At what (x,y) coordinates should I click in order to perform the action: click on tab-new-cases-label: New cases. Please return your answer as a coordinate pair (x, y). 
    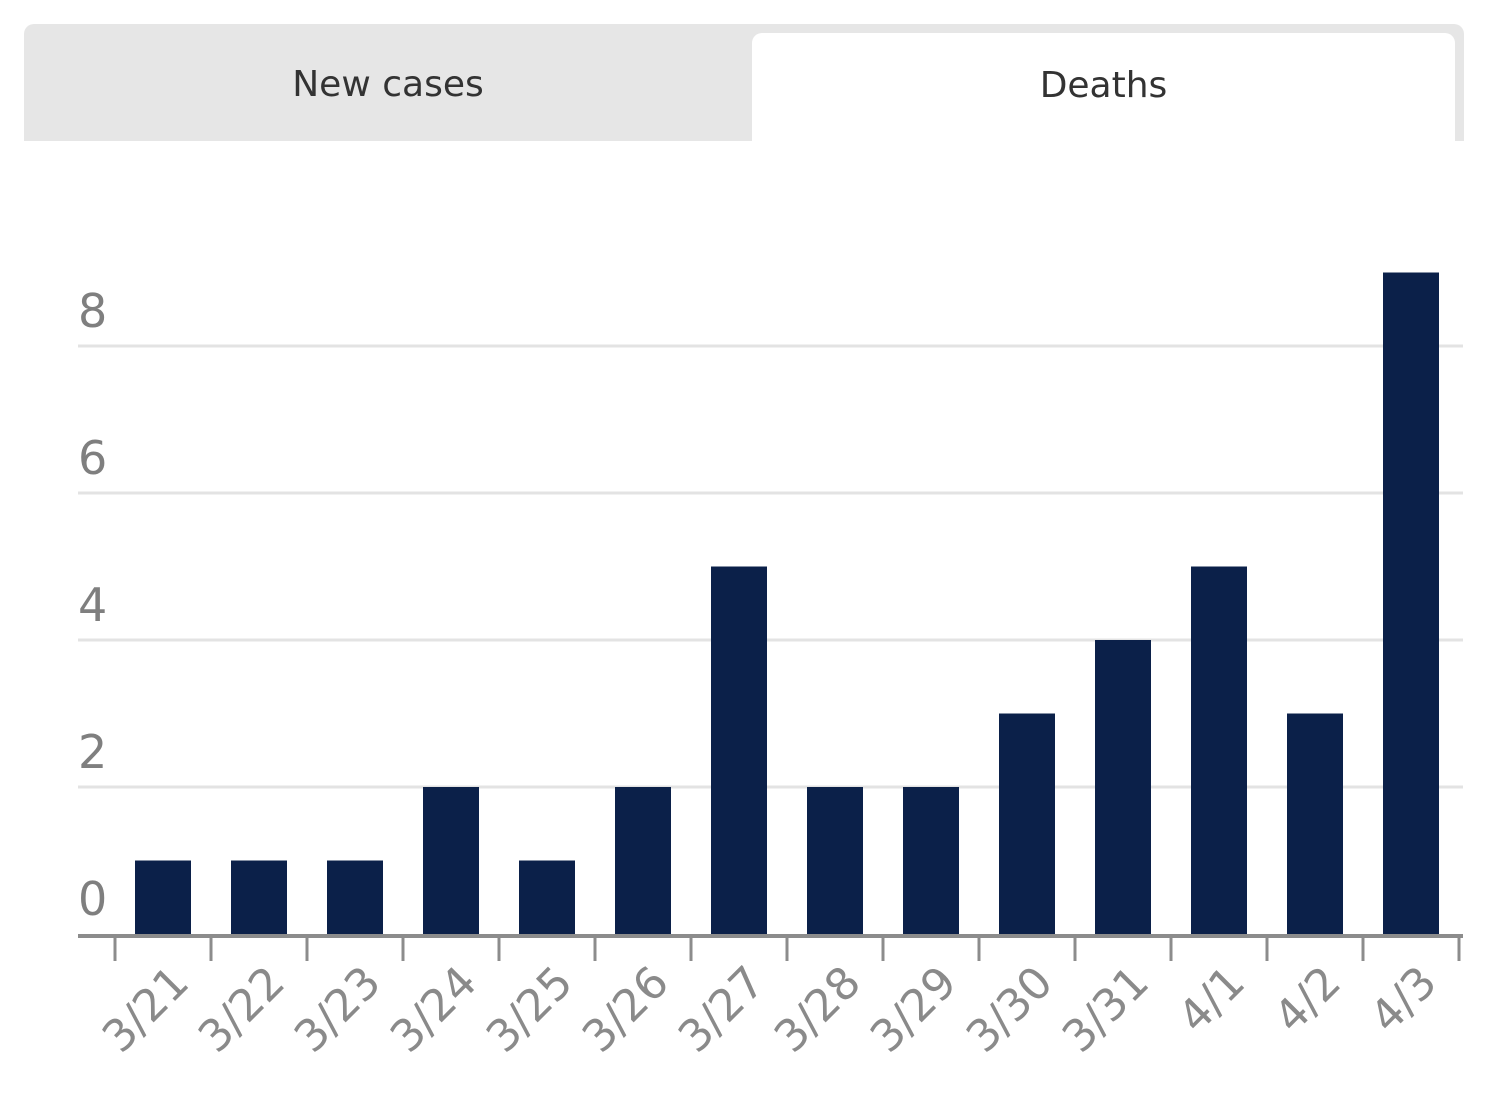
    Looking at the image, I should click on (388, 84).